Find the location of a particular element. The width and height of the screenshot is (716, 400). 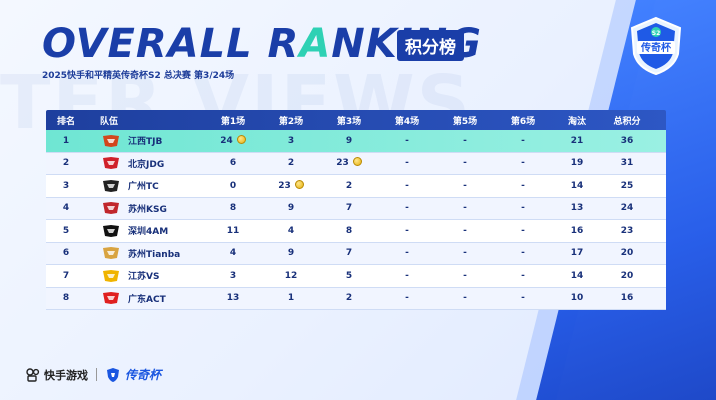

page-subtitle: 2025快手和平精英传奇杯S2 总决赛 第3/24场 is located at coordinates (138, 76).